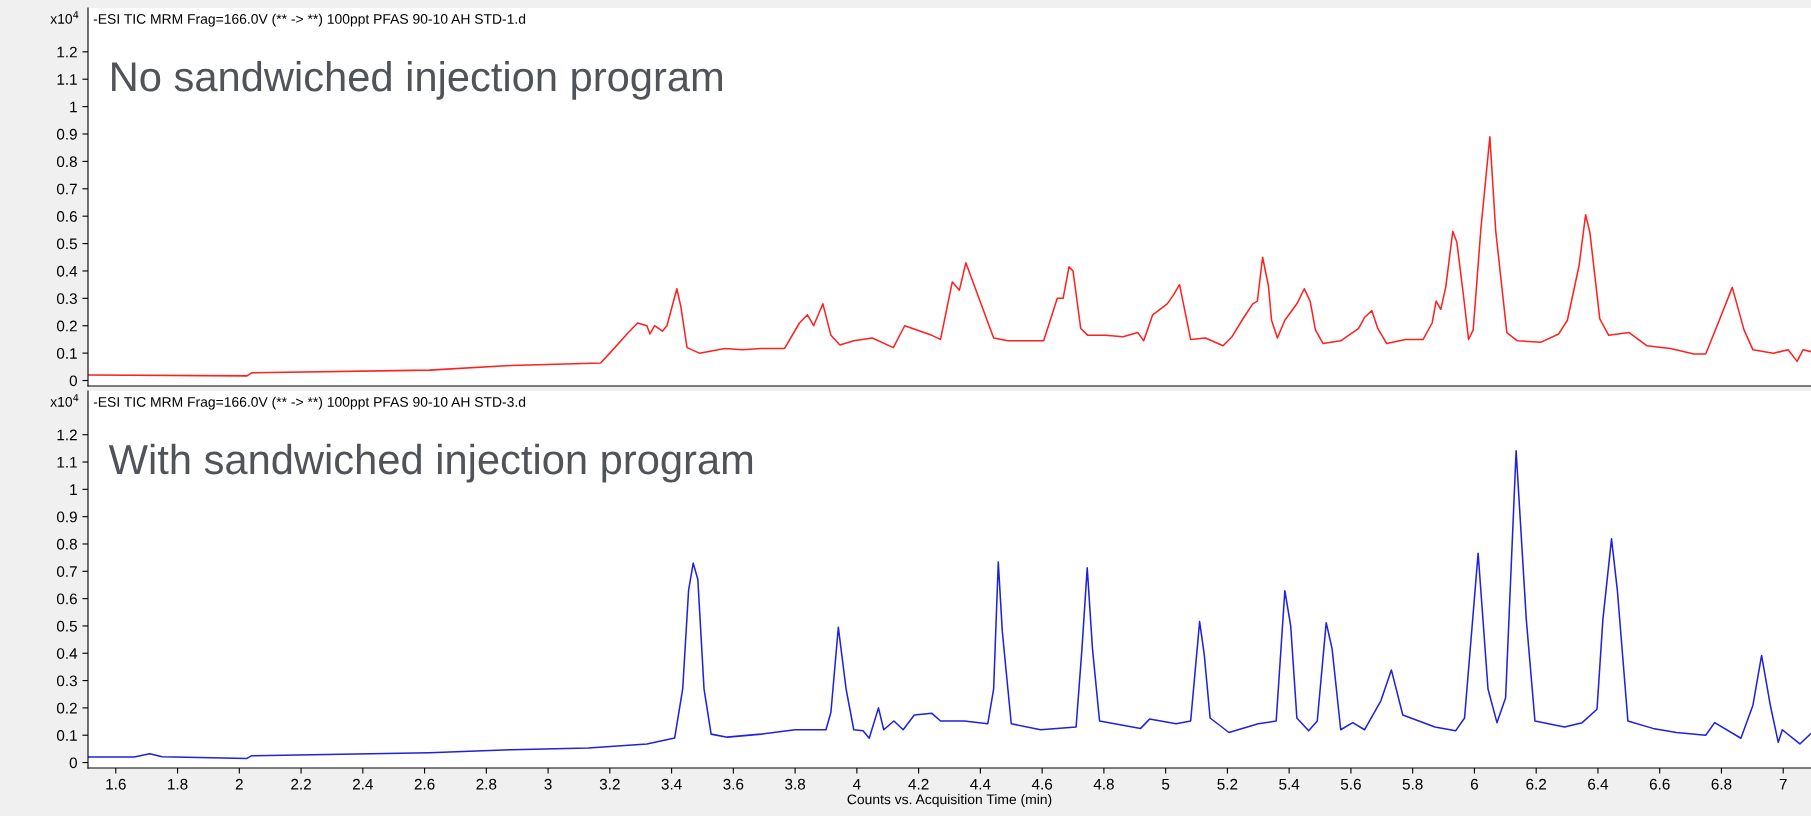  Describe the element at coordinates (548, 784) in the screenshot. I see `x-tick-label: 3` at that location.